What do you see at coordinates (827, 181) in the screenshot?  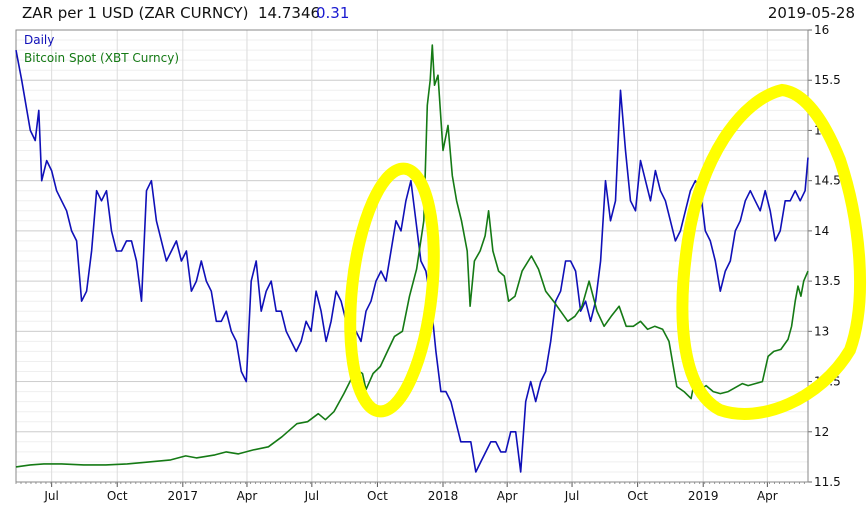 I see `y-tick-label: 14.5` at bounding box center [827, 181].